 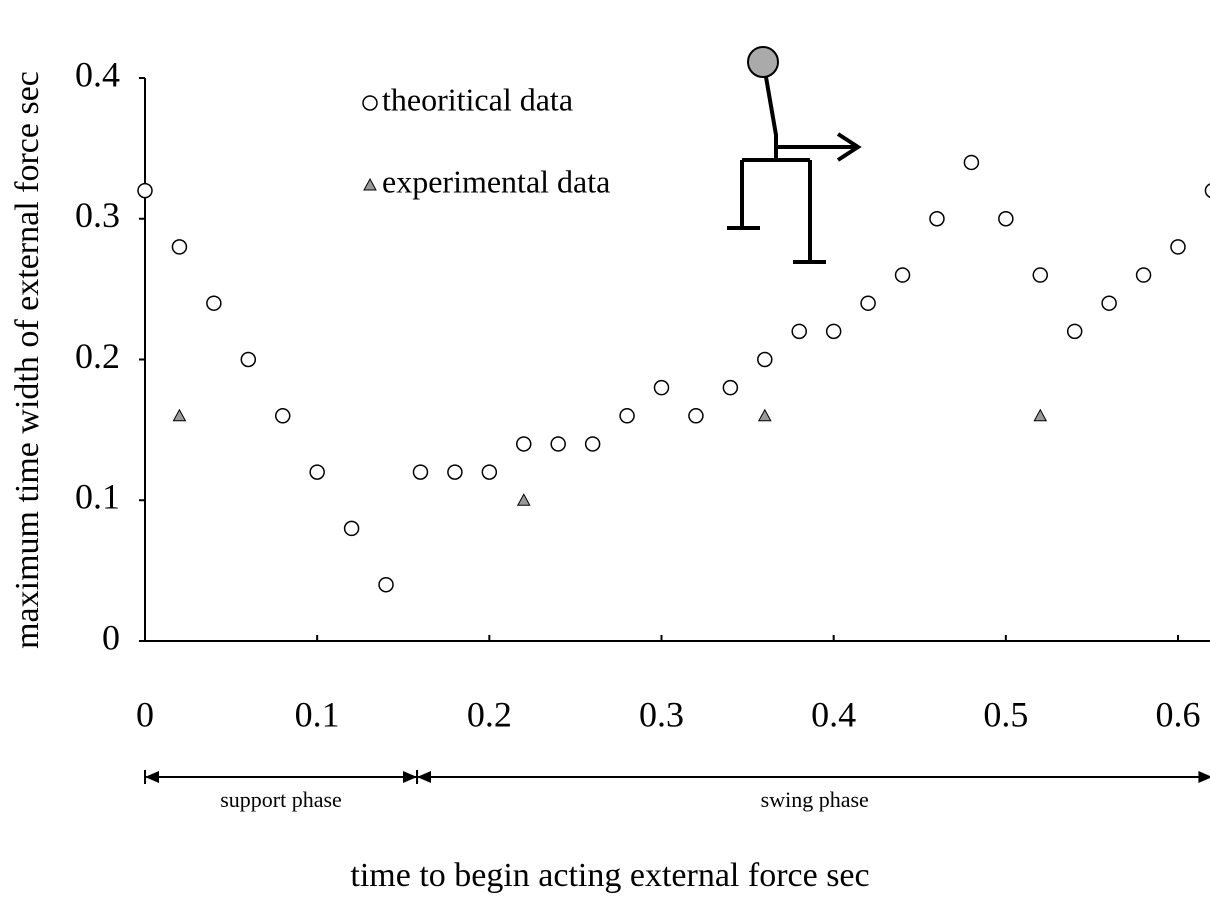 What do you see at coordinates (1005, 714) in the screenshot?
I see `x-tick-label: 0.5` at bounding box center [1005, 714].